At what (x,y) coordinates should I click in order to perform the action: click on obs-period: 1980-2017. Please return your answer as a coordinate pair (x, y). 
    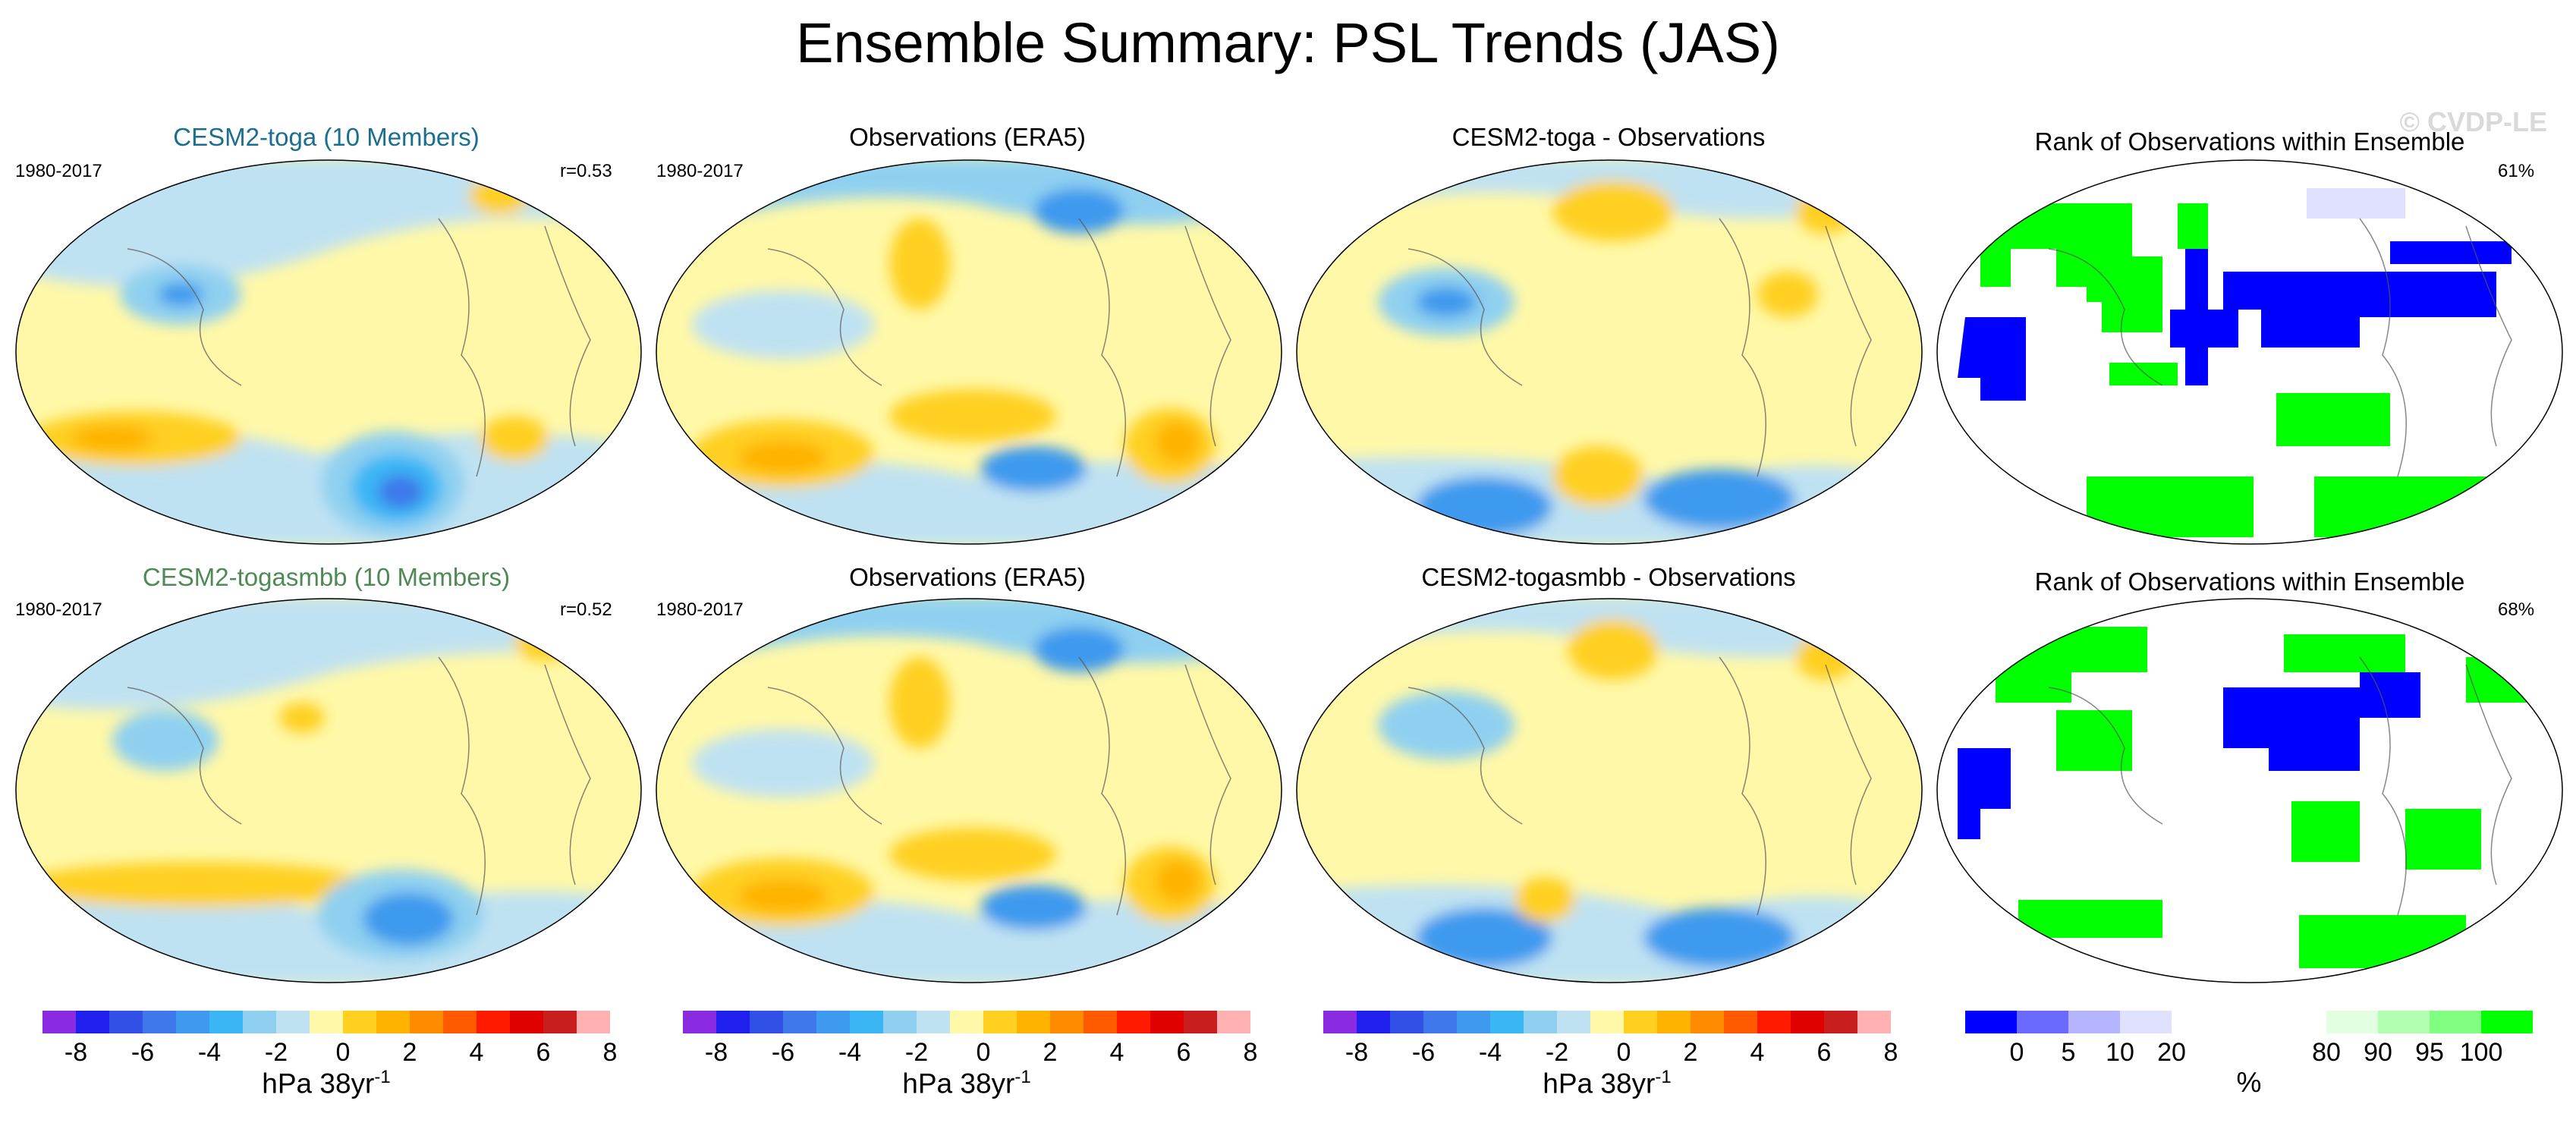
    Looking at the image, I should click on (700, 171).